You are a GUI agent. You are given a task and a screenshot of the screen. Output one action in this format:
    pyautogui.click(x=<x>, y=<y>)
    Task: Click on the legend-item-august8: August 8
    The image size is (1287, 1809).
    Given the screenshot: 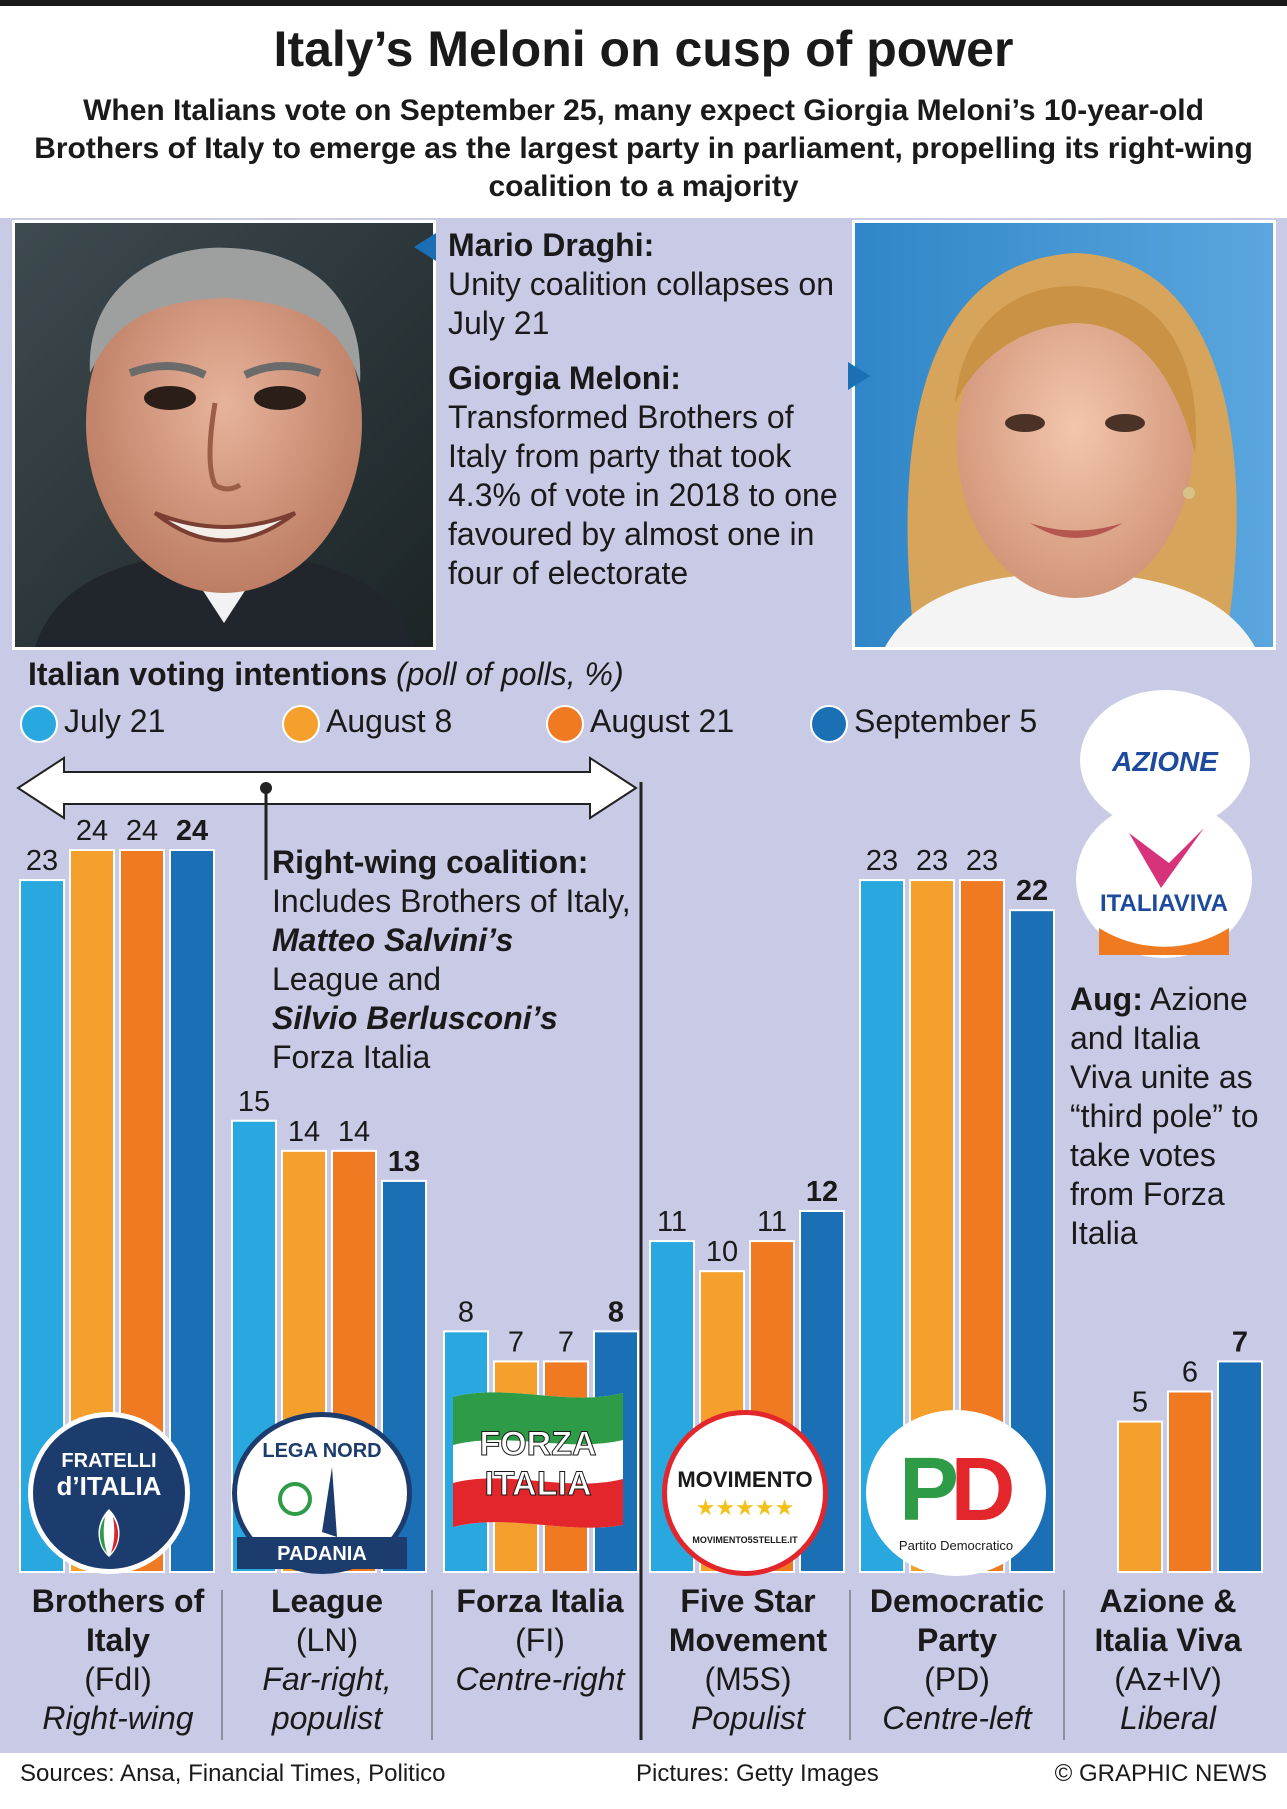 What is the action you would take?
    pyautogui.click(x=367, y=721)
    